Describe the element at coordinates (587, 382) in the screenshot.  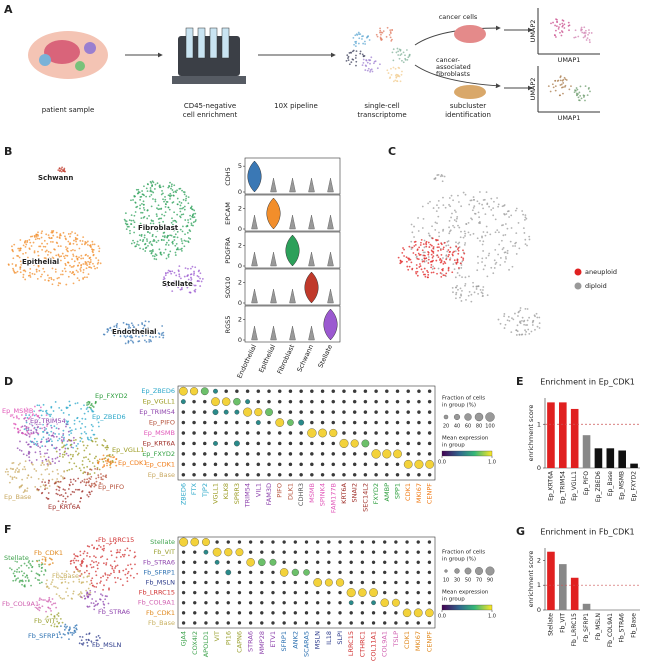
I see `chart-title: Enrichment in Ep_CDK1` at that location.